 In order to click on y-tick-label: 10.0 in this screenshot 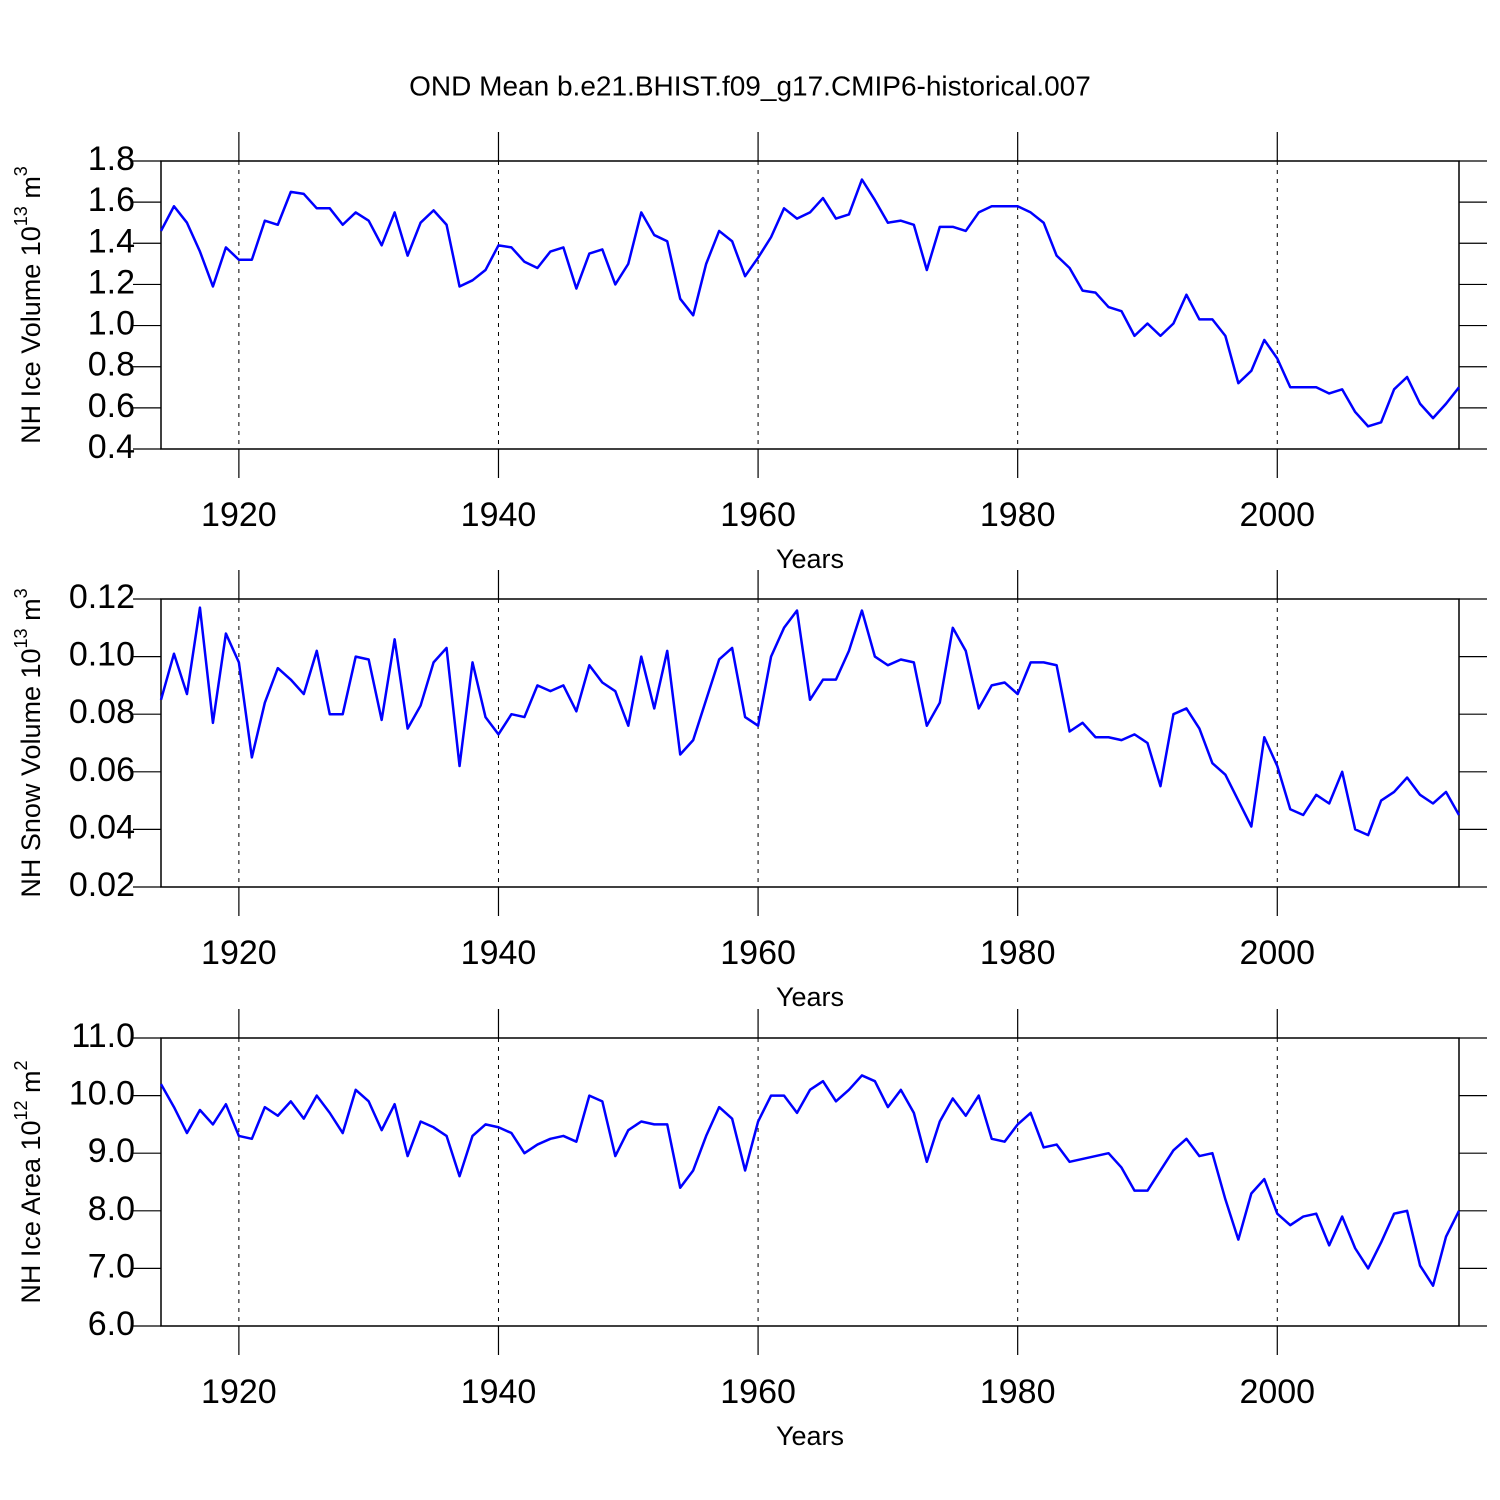, I will do `click(102, 1094)`.